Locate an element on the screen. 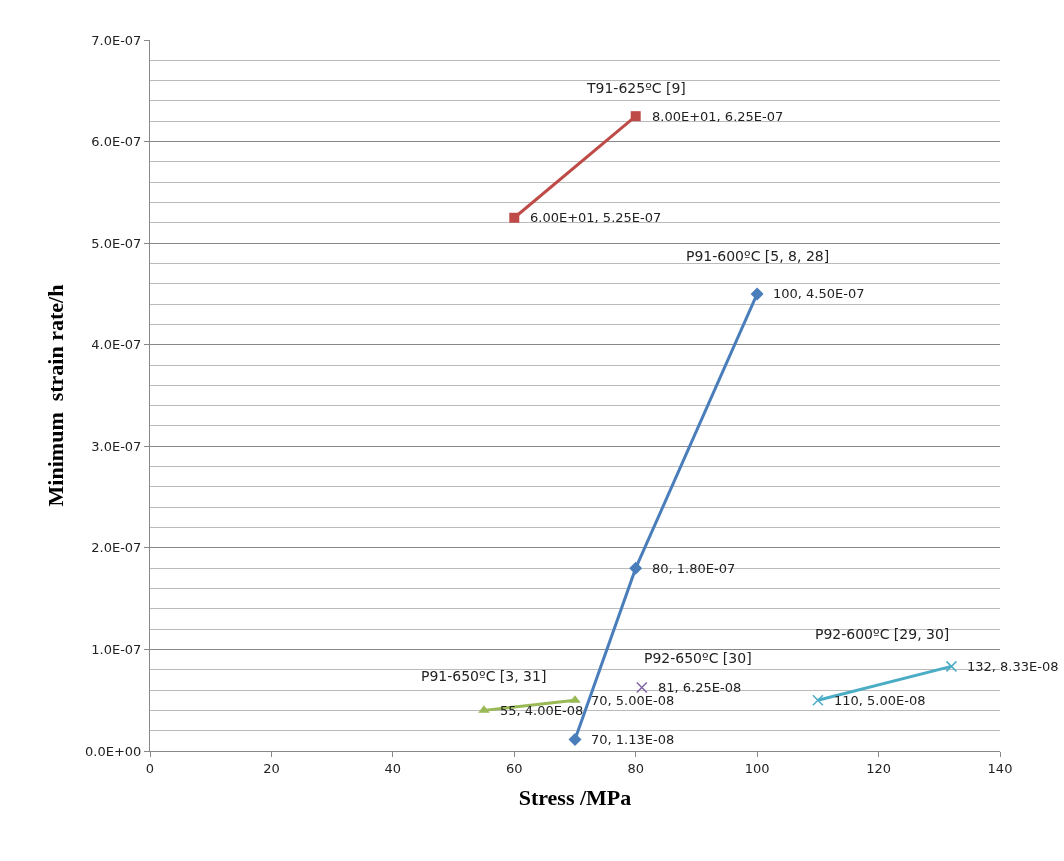 Image resolution: width=1064 pixels, height=861 pixels. annotation: 6.00E+01, 5.25E-07 is located at coordinates (596, 217).